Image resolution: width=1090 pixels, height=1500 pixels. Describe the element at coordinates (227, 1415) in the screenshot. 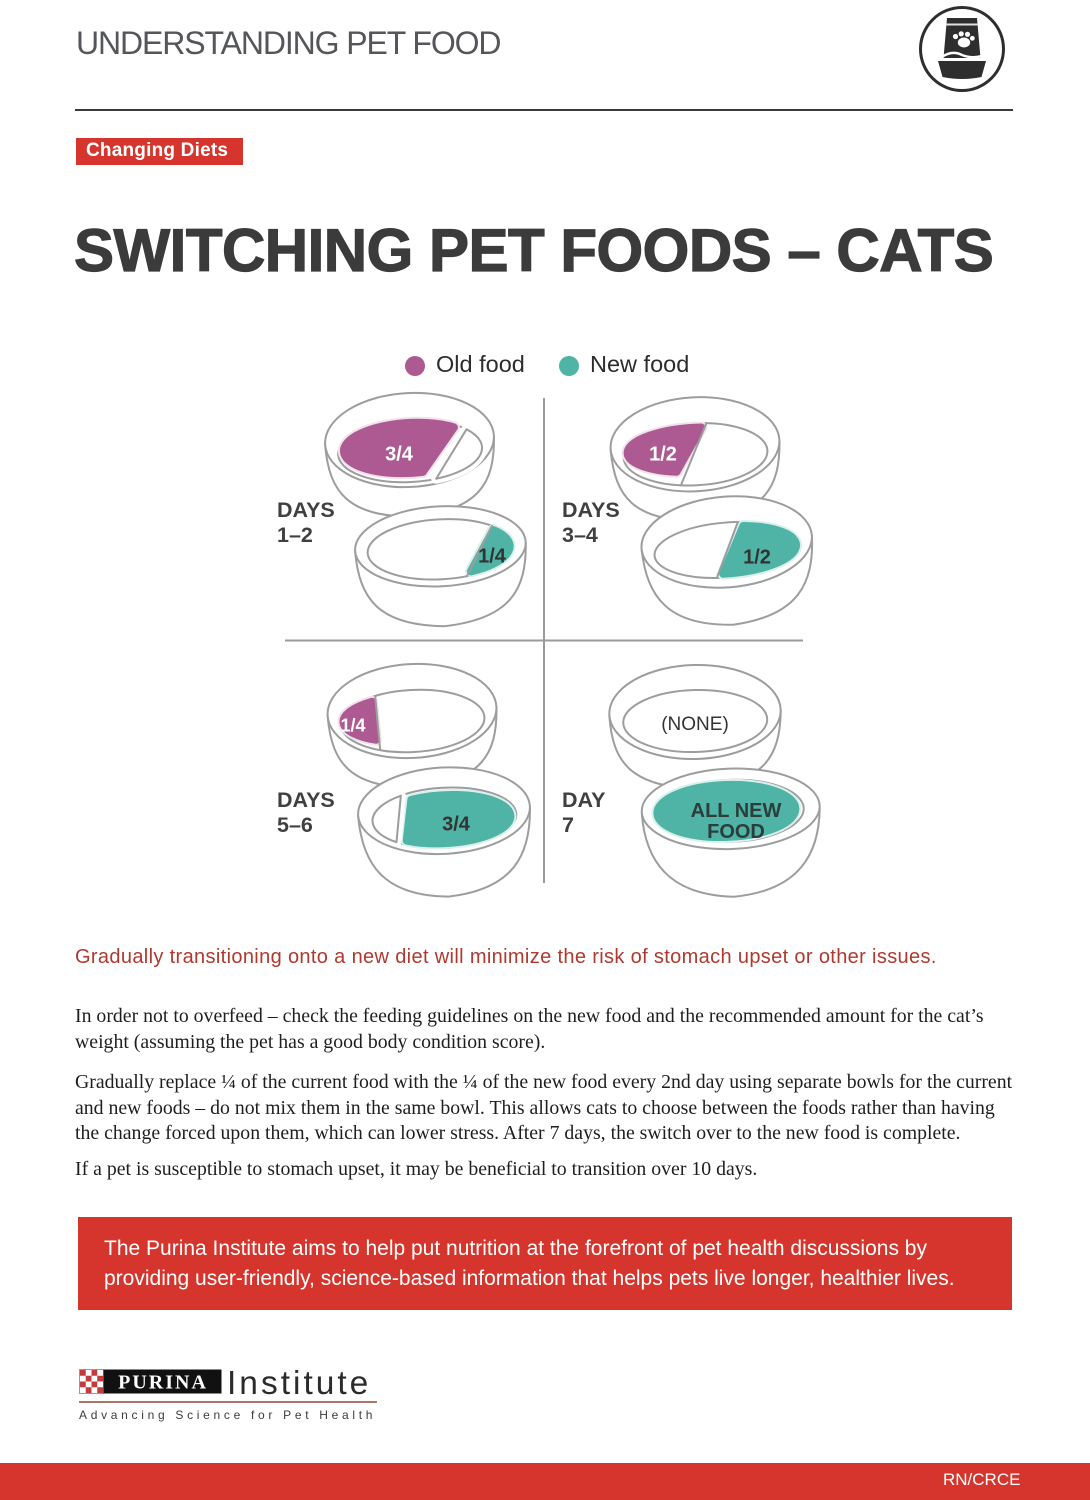

I see `svg-text:Advancing Science for Pet Heal: Advancing Science for Pet Health` at that location.